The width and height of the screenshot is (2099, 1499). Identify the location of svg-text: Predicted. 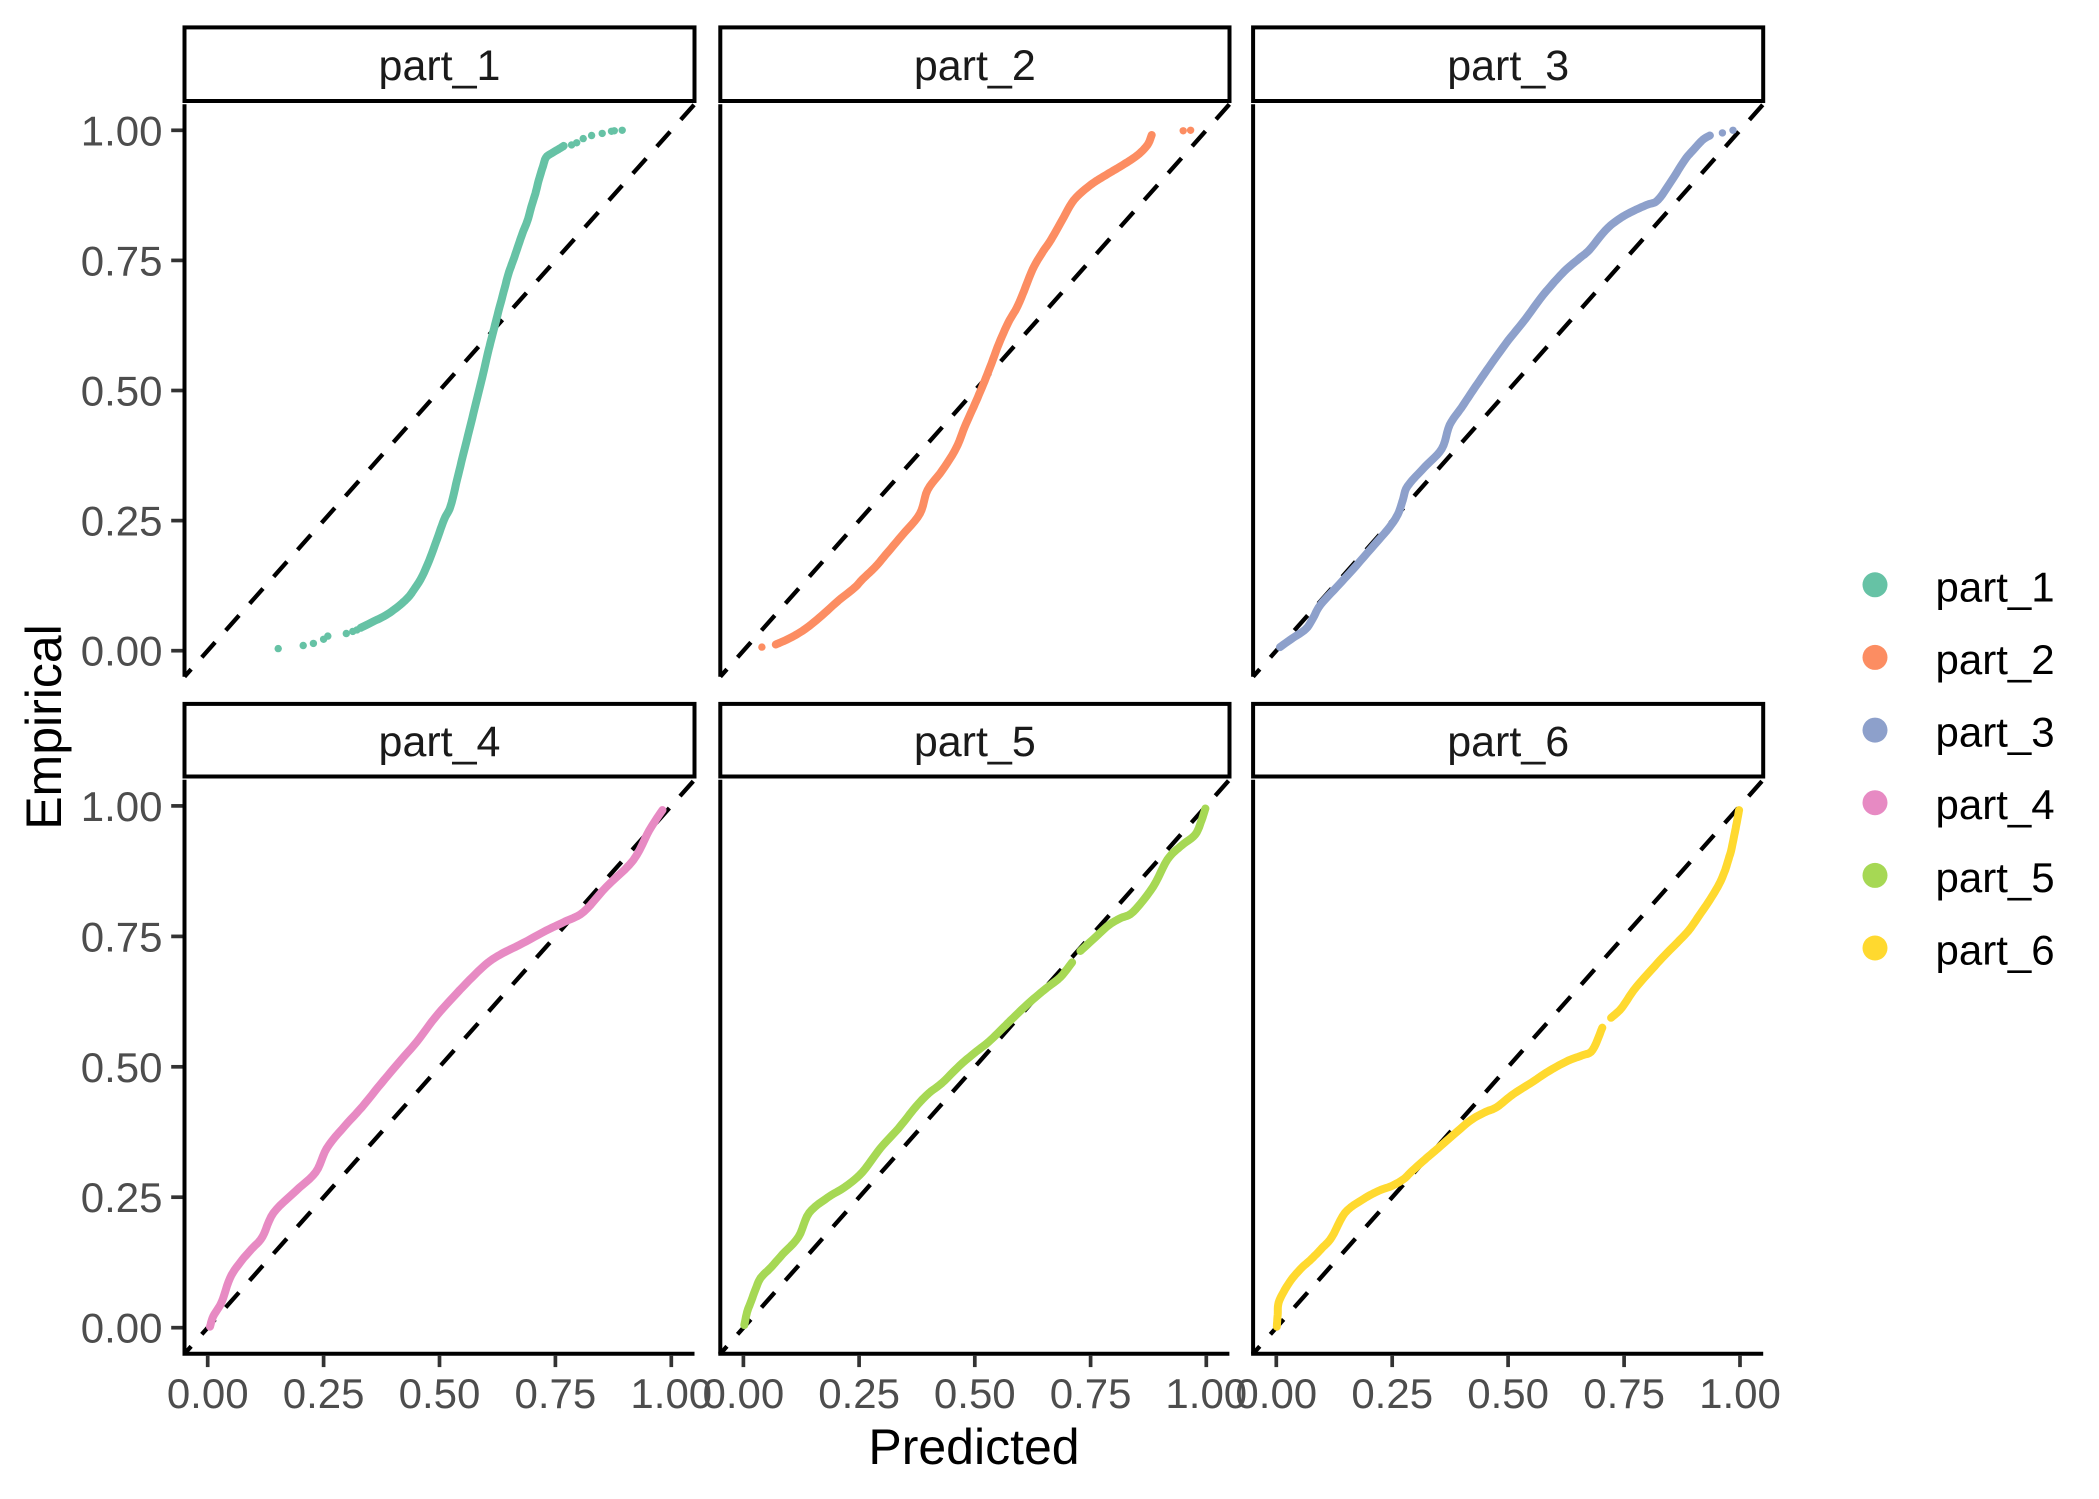
(973, 1447).